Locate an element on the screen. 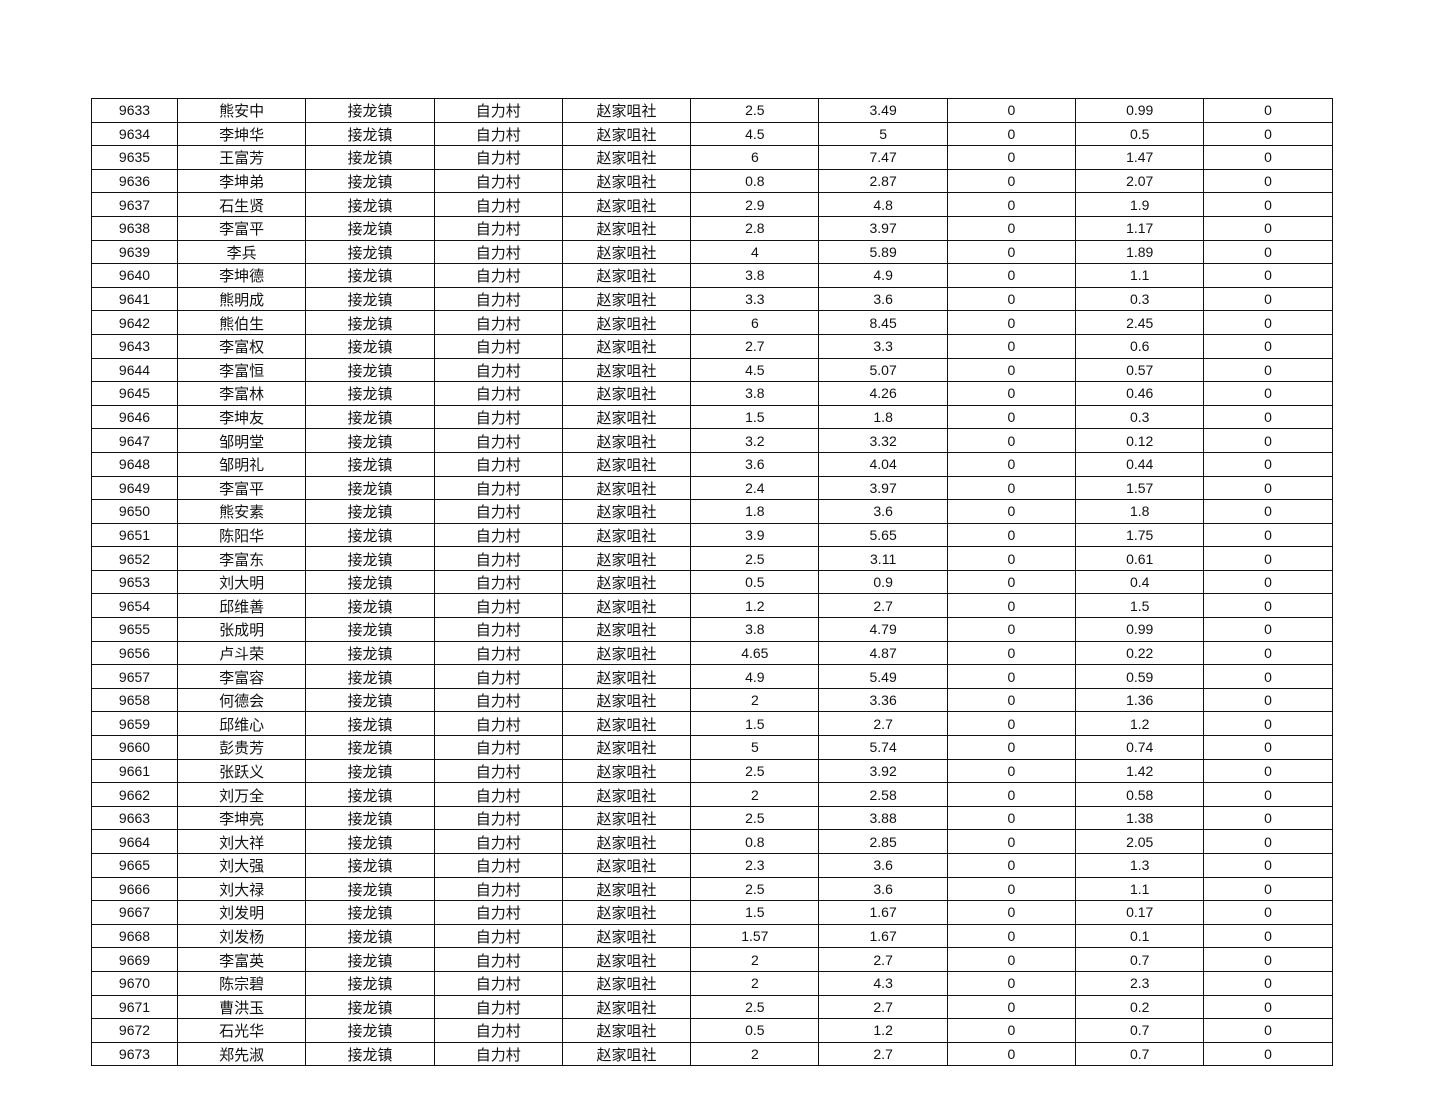 The width and height of the screenshot is (1429, 1105). id-cell: 9661 is located at coordinates (134, 771).